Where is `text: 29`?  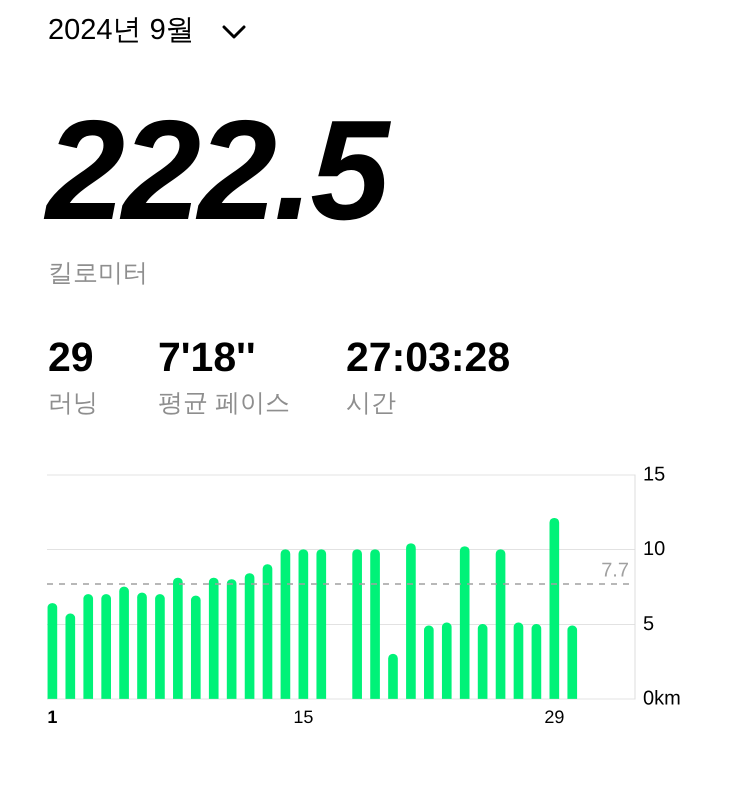
text: 29 is located at coordinates (71, 357).